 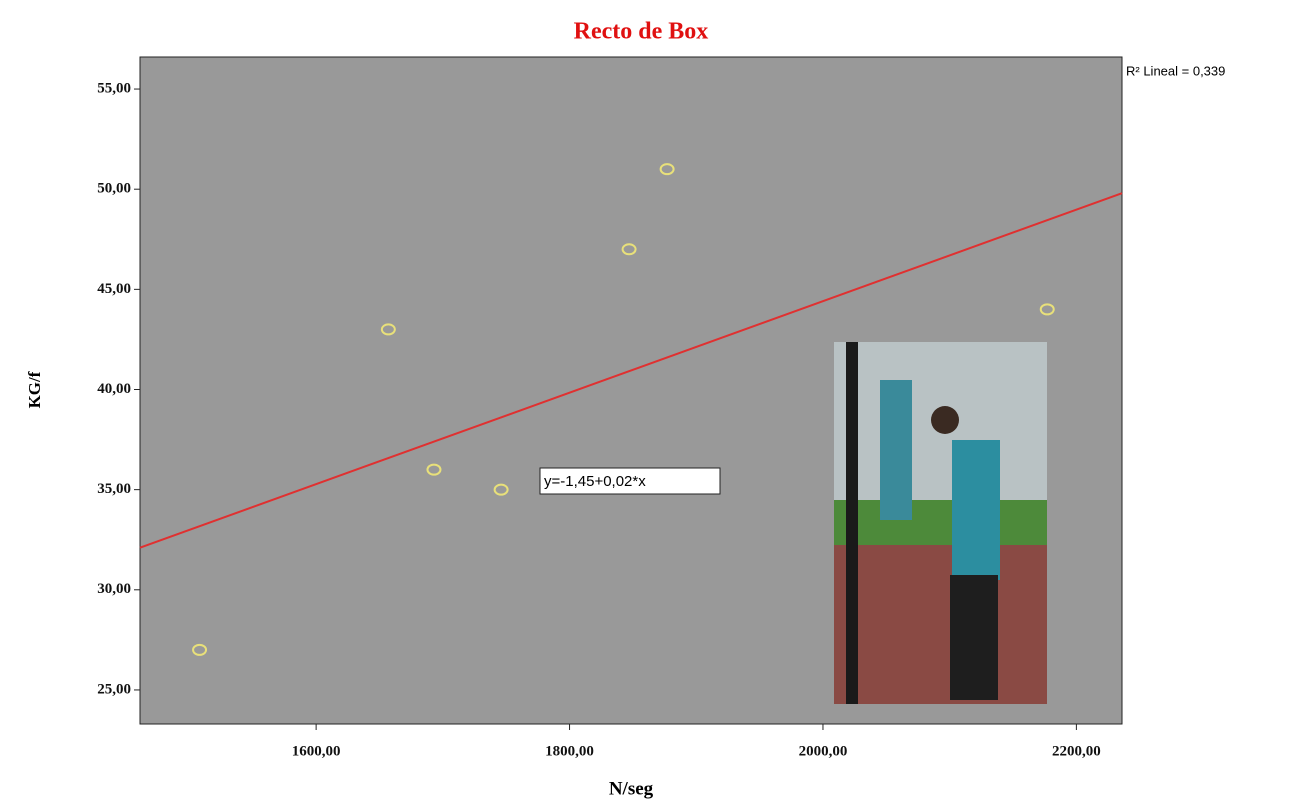 I want to click on photo-pole, so click(x=852, y=523).